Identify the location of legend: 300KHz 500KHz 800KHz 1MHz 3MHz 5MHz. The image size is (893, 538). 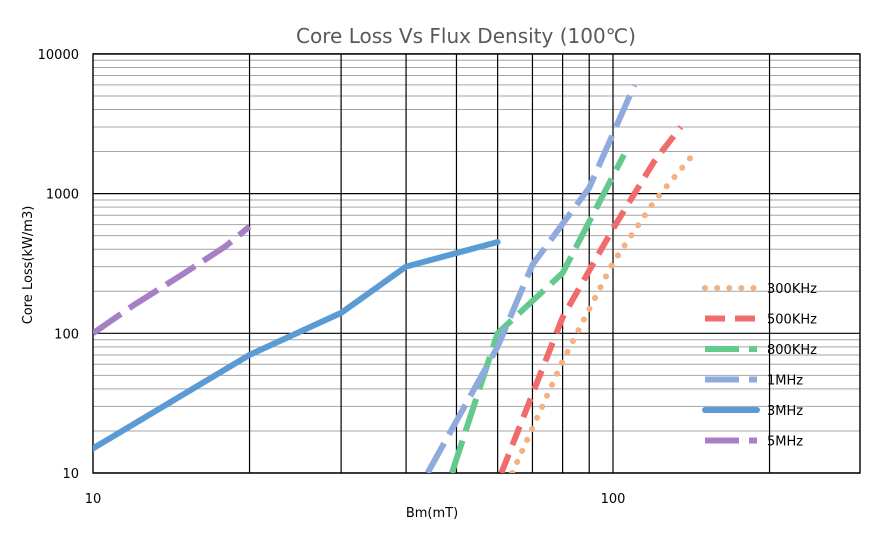
(759, 366).